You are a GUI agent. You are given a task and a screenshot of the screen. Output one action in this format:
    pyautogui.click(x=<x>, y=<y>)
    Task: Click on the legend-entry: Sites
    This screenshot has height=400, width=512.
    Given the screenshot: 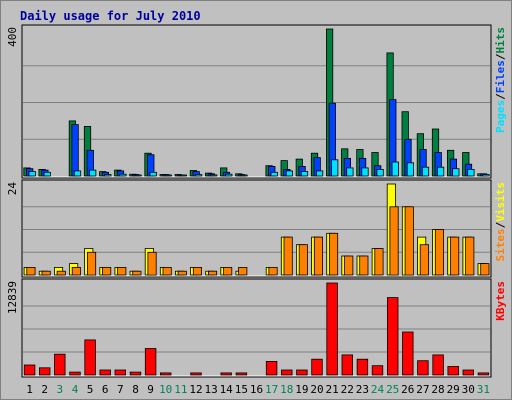 What is the action you would take?
    pyautogui.click(x=500, y=244)
    